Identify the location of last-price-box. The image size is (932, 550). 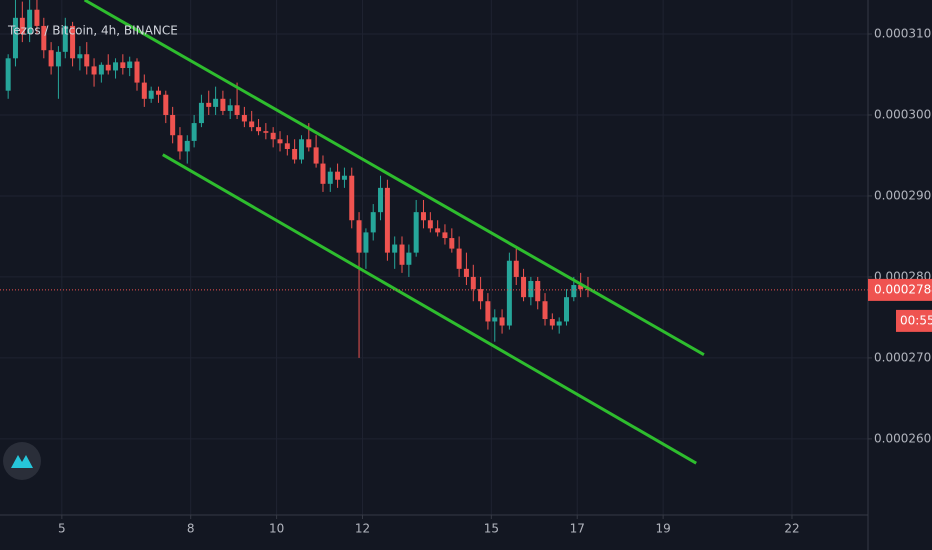
(900, 289).